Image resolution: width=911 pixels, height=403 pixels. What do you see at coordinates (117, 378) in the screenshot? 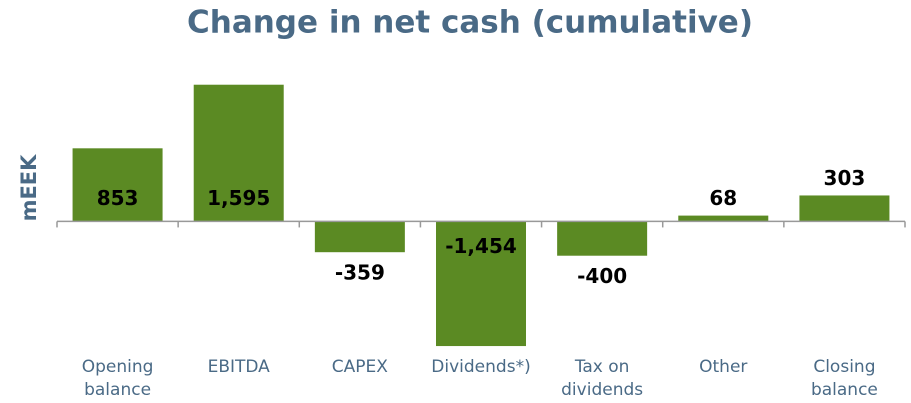
I see `x-tick-label: Opening balance` at bounding box center [117, 378].